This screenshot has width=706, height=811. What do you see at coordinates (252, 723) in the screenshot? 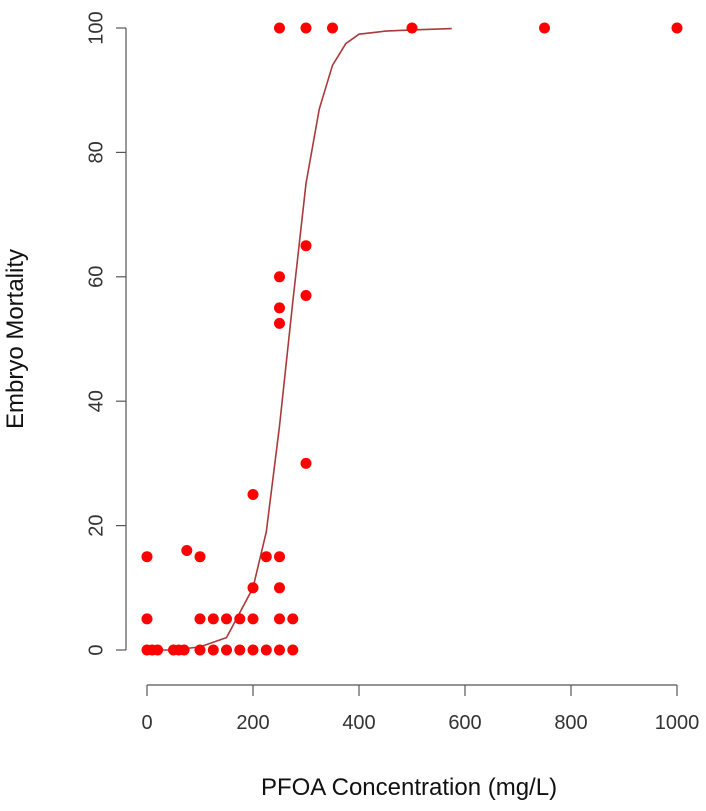
I see `x-tick-label: 200` at bounding box center [252, 723].